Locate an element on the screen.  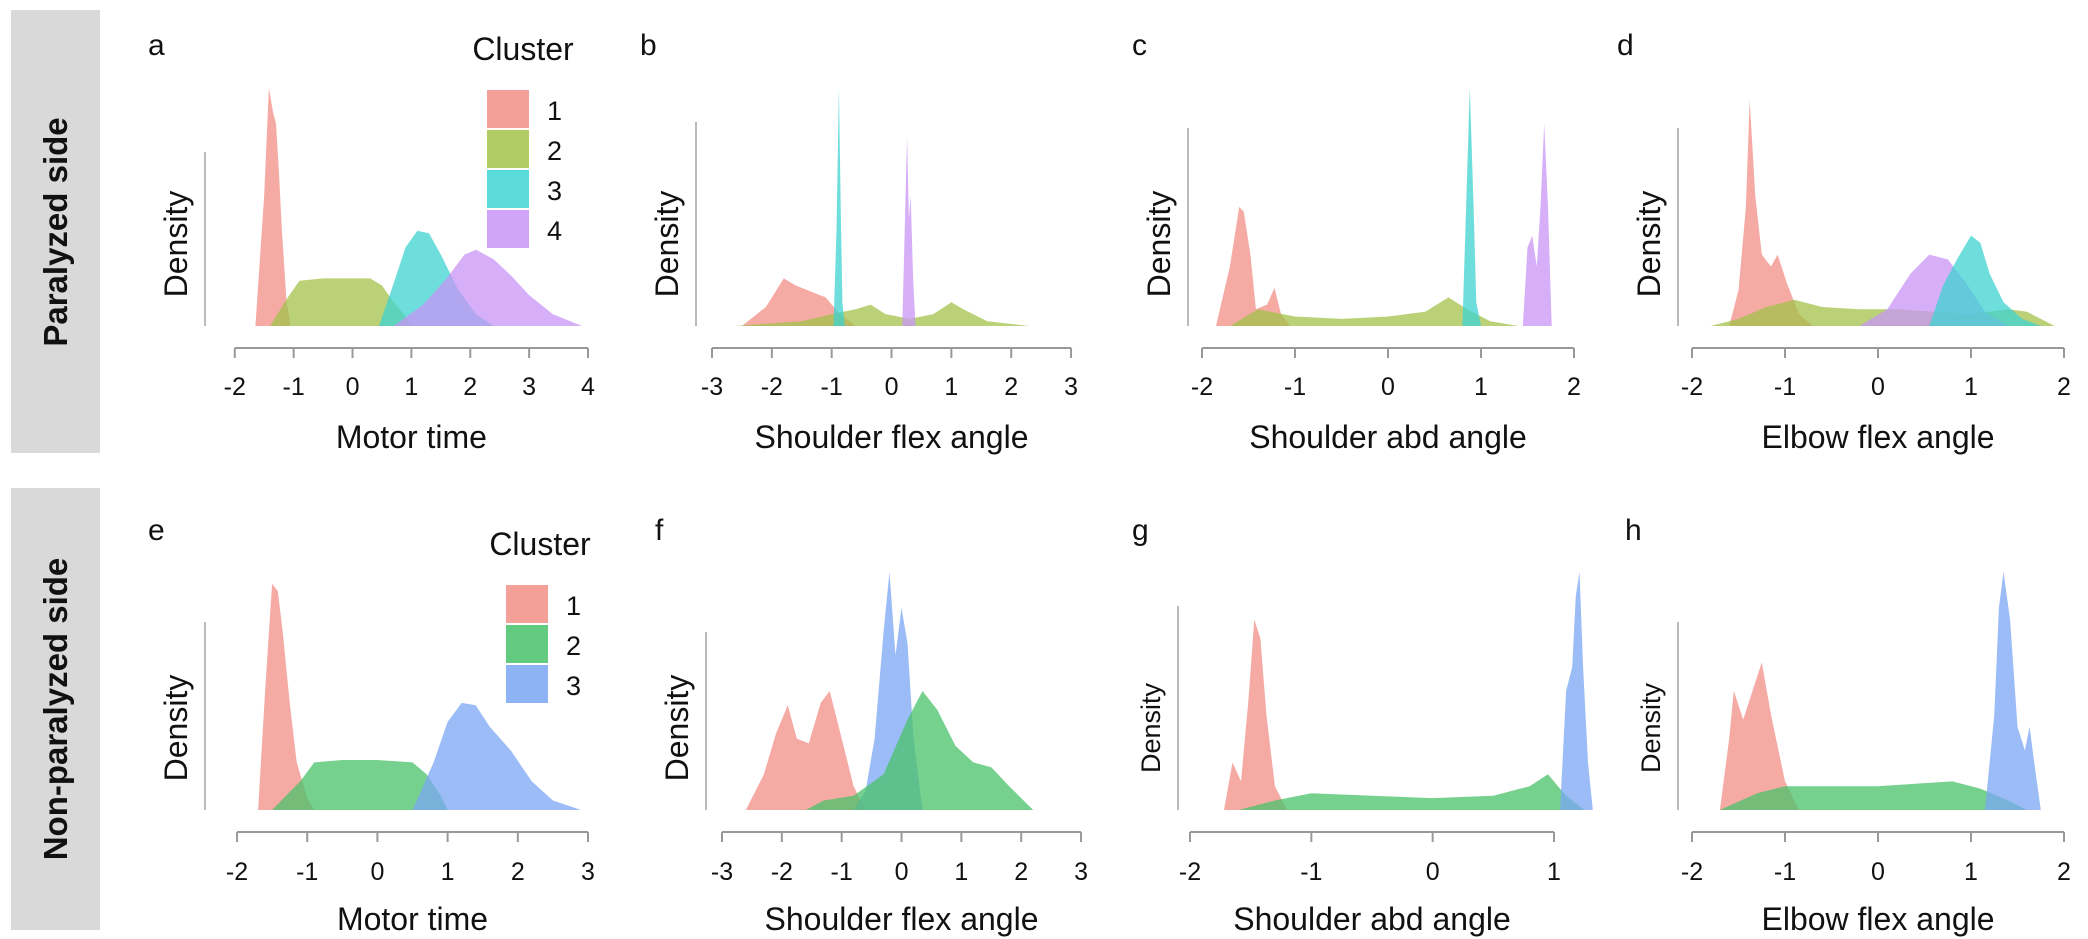
legend-label-2: 2 is located at coordinates (573, 646).